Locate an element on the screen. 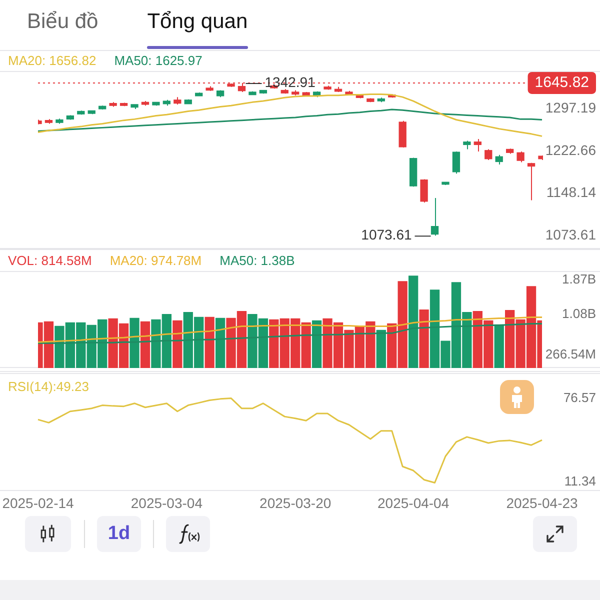 This screenshot has height=600, width=600. text: MA50: 1625.97 is located at coordinates (158, 61).